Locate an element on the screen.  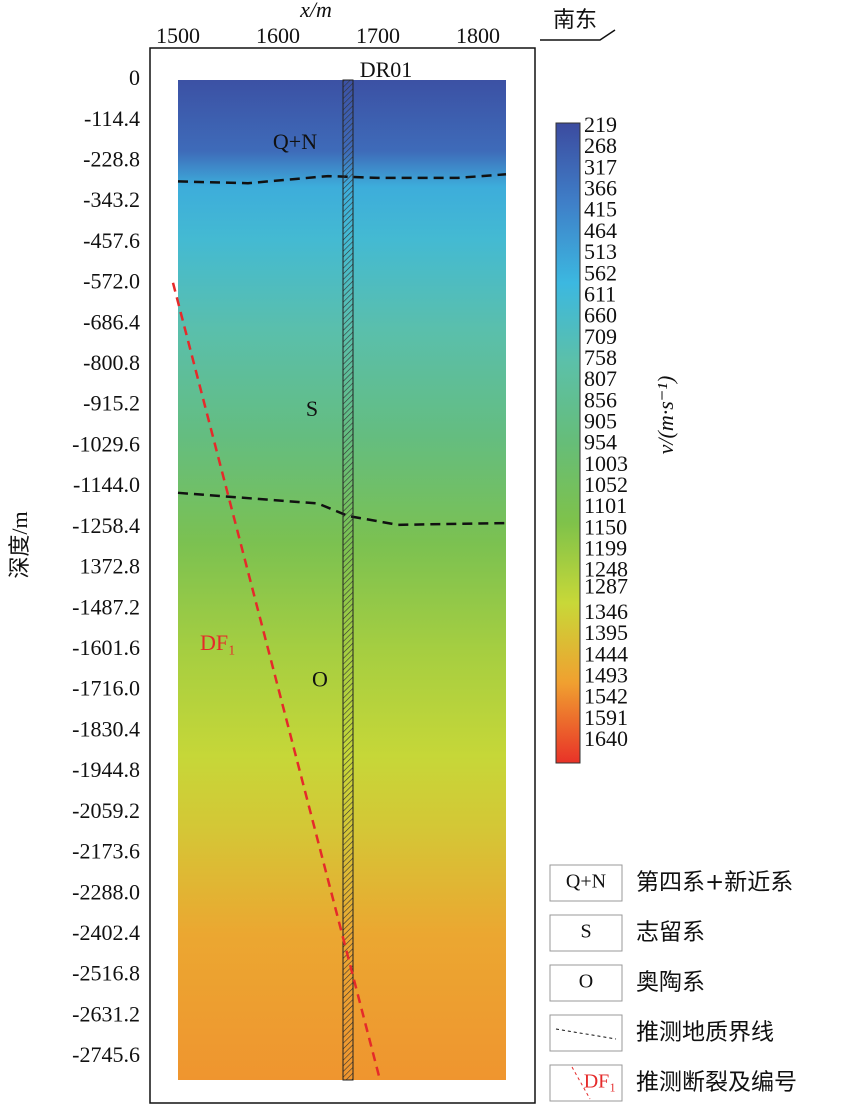
y-tick-label: -1144.0 is located at coordinates (106, 484).